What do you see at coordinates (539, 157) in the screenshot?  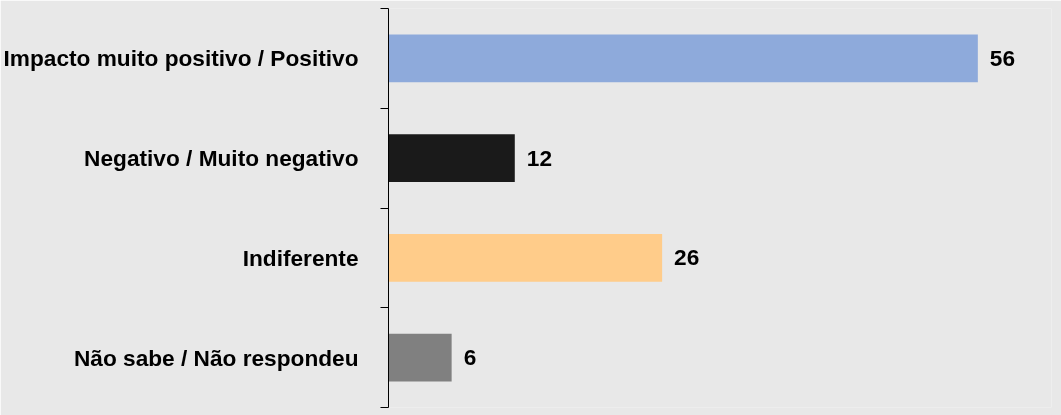 I see `data-label: 12` at bounding box center [539, 157].